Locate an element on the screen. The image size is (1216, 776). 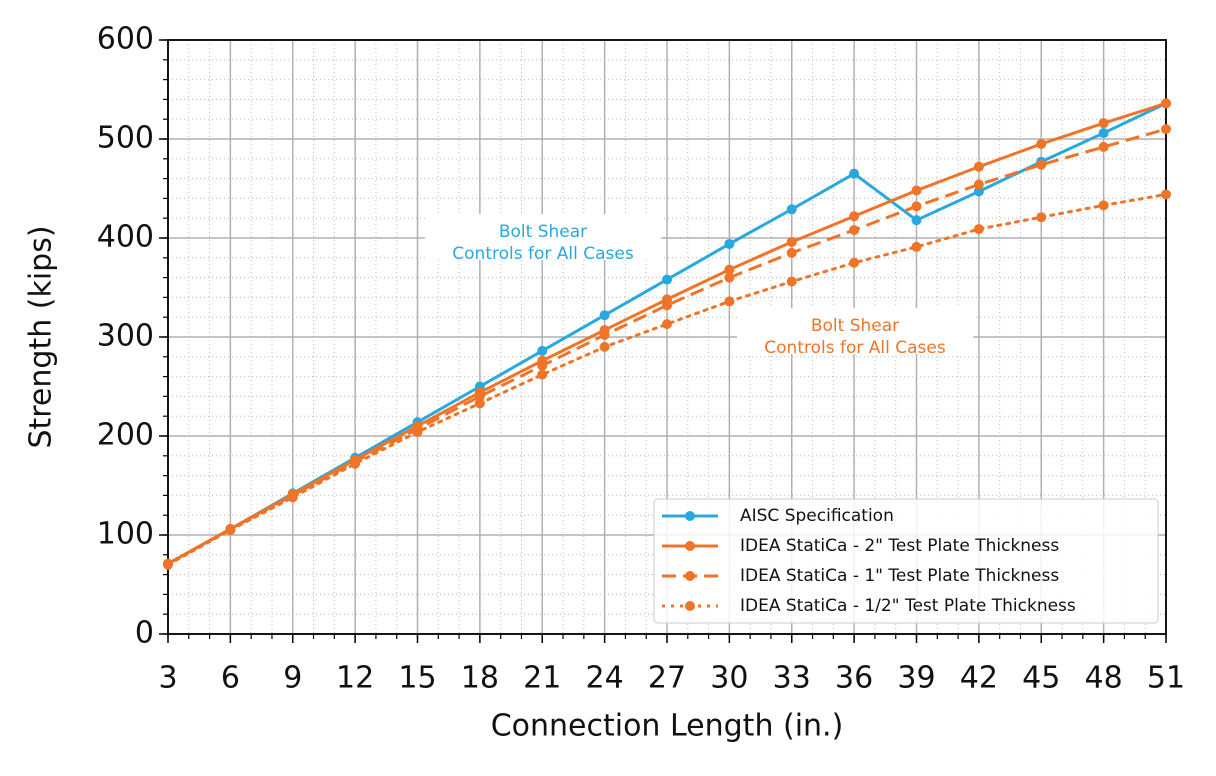
legend-box is located at coordinates (906, 561).